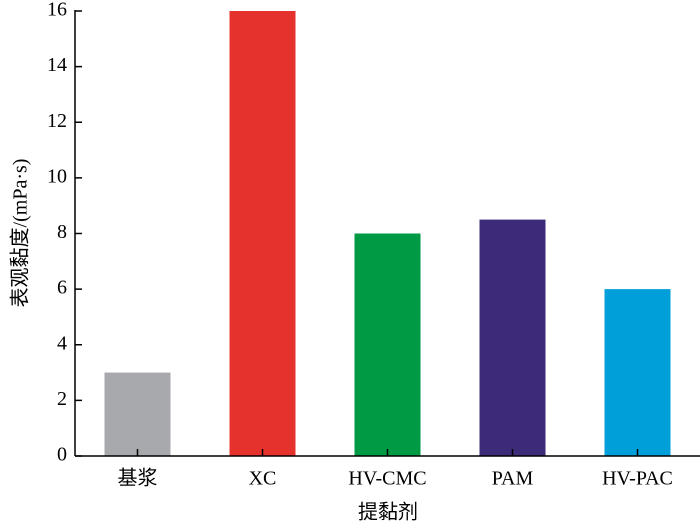 This screenshot has width=700, height=528. I want to click on x-tick-label: PAM, so click(513, 479).